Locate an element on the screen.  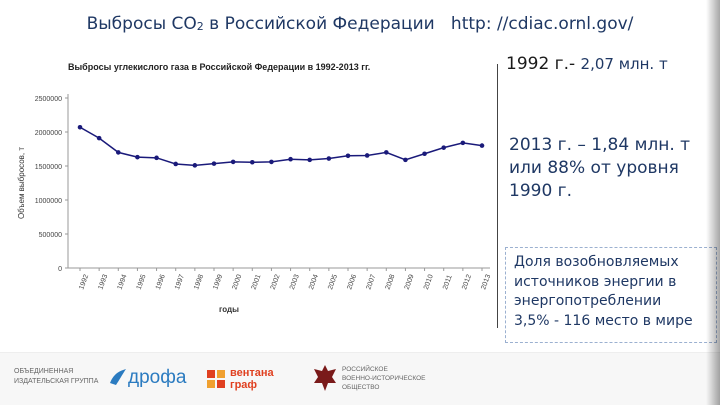
logo-ventana-line2: граф is located at coordinates (244, 385).